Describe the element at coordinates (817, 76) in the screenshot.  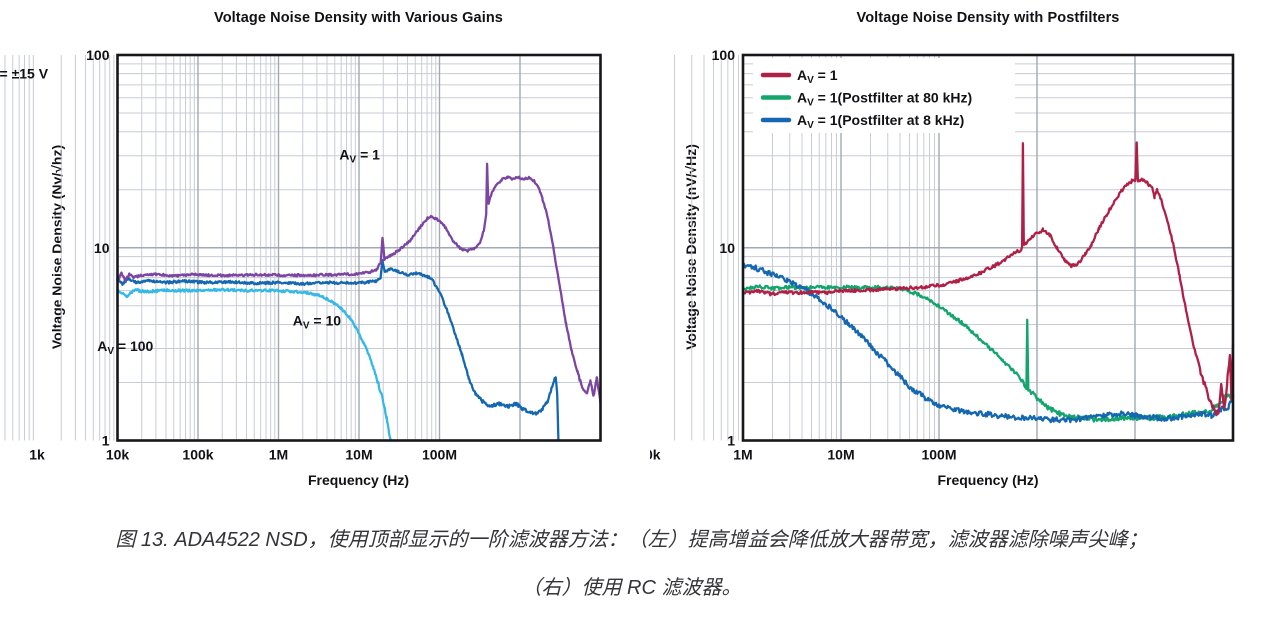
I see `legend-item-label: AV = 1` at that location.